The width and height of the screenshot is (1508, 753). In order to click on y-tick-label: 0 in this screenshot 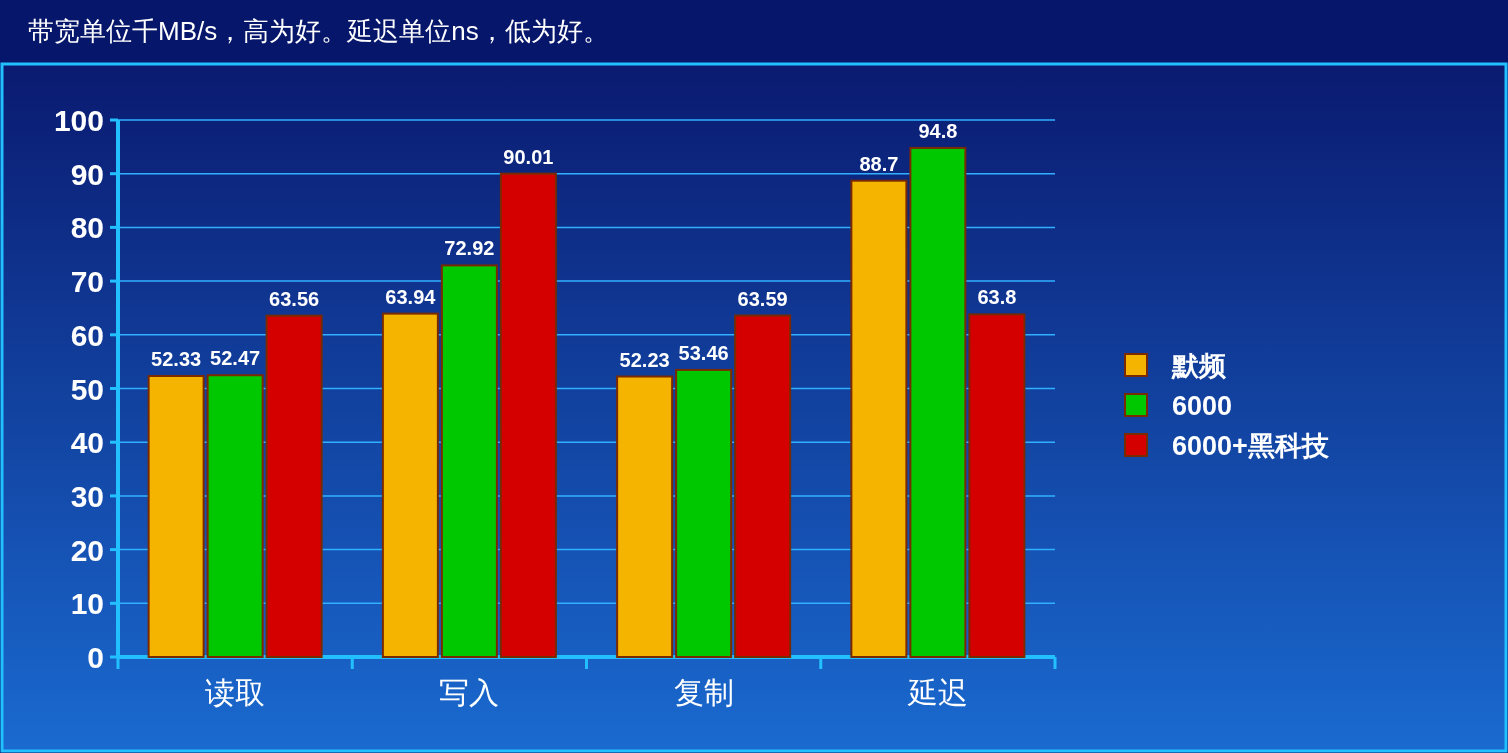, I will do `click(95, 657)`.